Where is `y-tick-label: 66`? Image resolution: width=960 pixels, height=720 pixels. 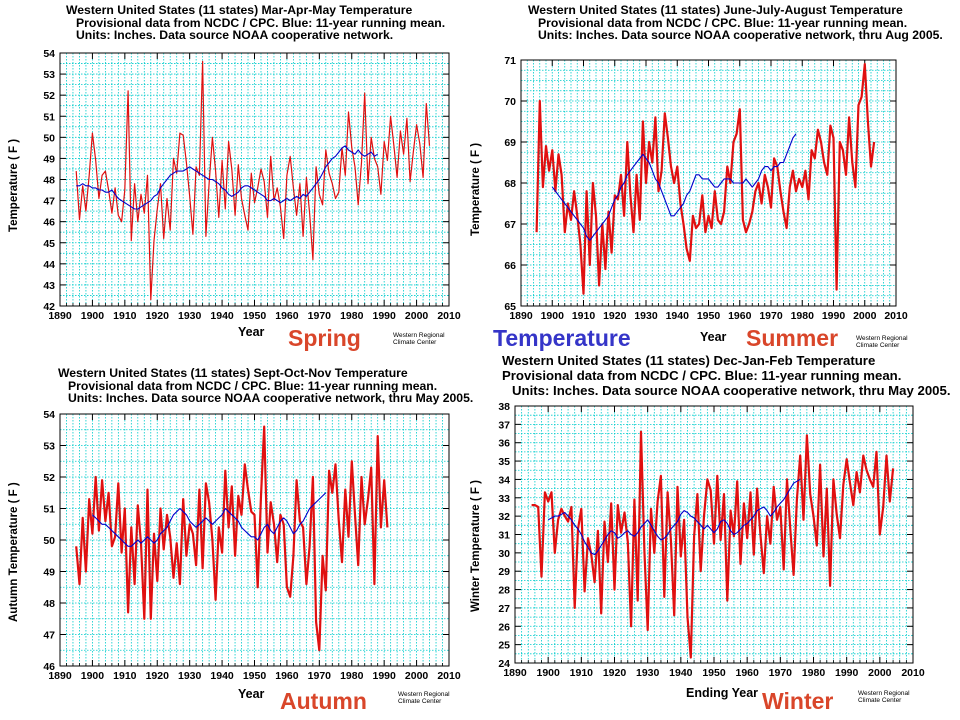
y-tick-label: 66 is located at coordinates (510, 266).